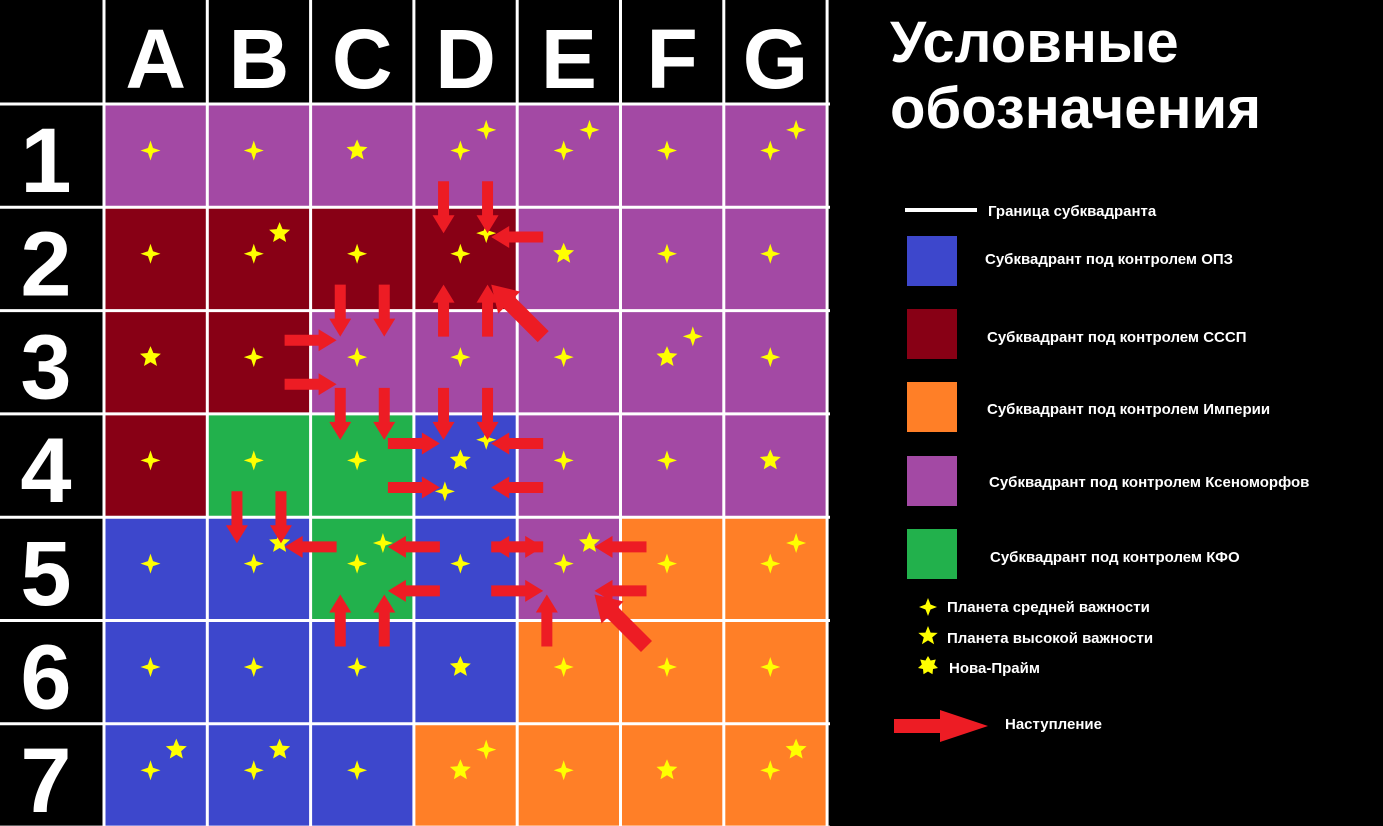 This screenshot has height=826, width=1383. I want to click on subquadrant-B1, so click(259, 156).